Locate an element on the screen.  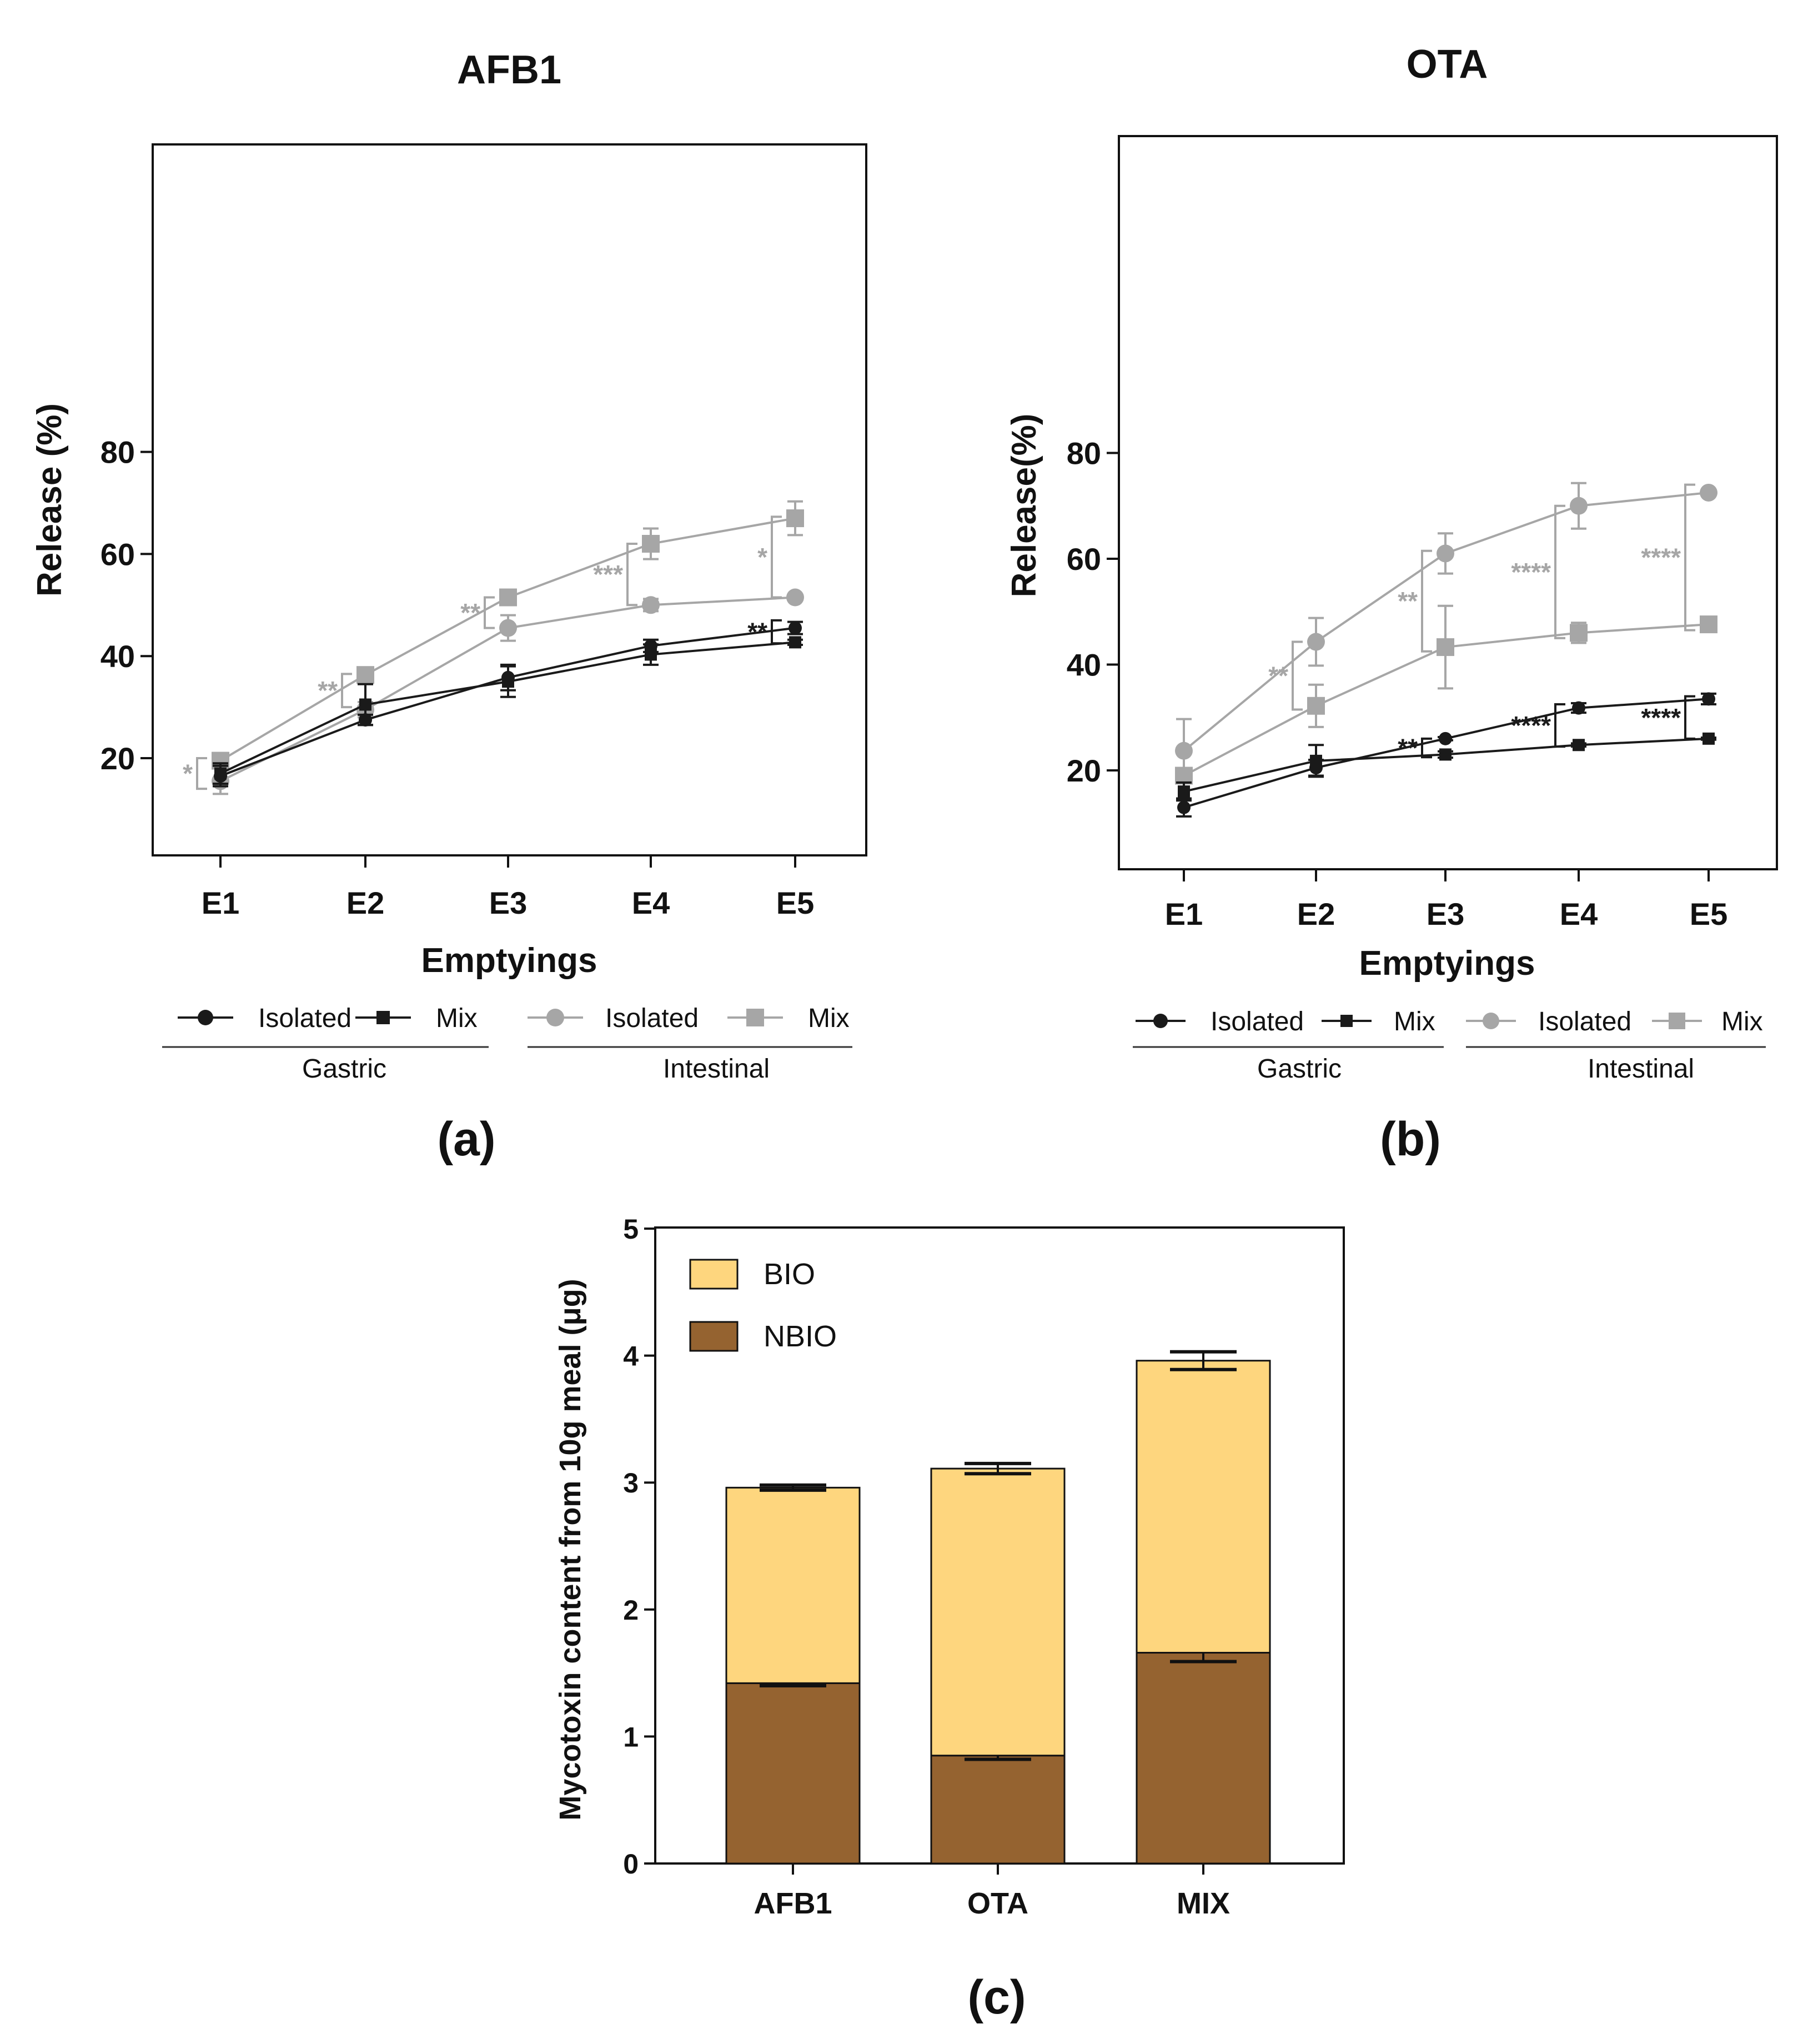
x-tick-label: AFB1 is located at coordinates (793, 1903).